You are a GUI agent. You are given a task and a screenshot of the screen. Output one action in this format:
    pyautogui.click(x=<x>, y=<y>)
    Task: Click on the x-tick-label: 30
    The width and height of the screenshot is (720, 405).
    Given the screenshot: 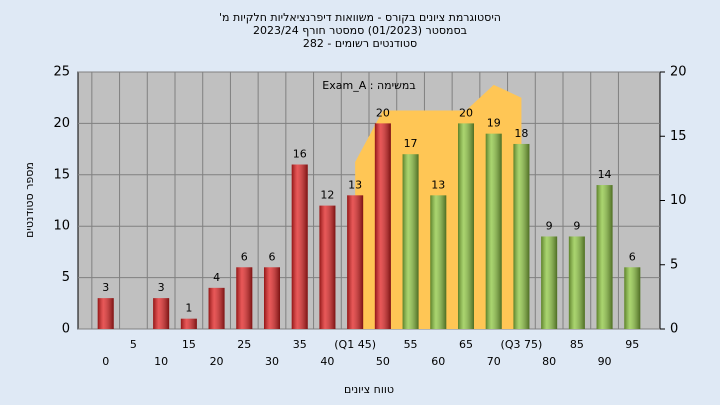 What is the action you would take?
    pyautogui.click(x=272, y=361)
    